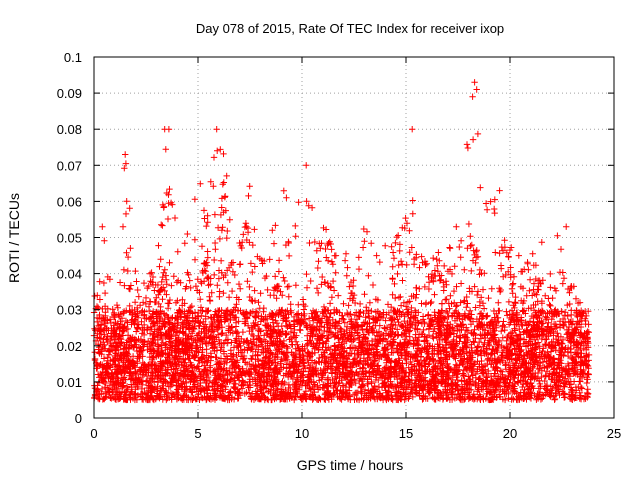 The height and width of the screenshot is (480, 640). Describe the element at coordinates (69, 201) in the screenshot. I see `y-tick-label: 0.06` at that location.